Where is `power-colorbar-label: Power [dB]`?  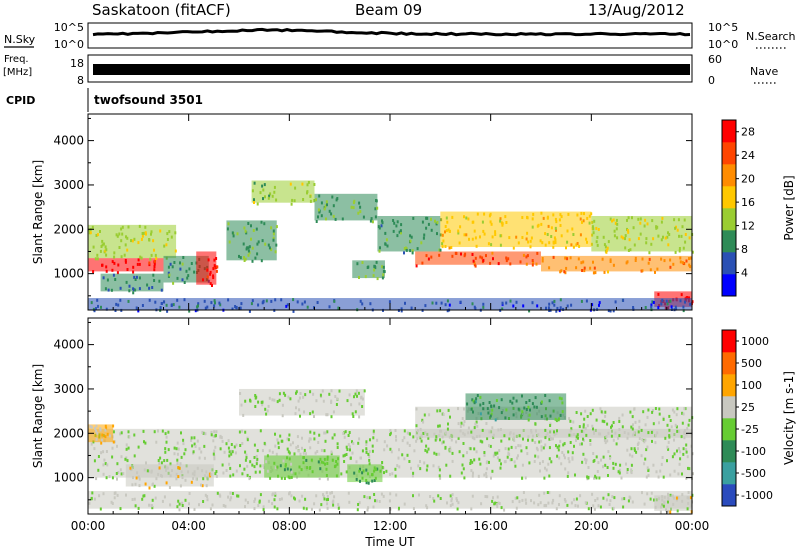
power-colorbar-label: Power [dB] is located at coordinates (789, 207).